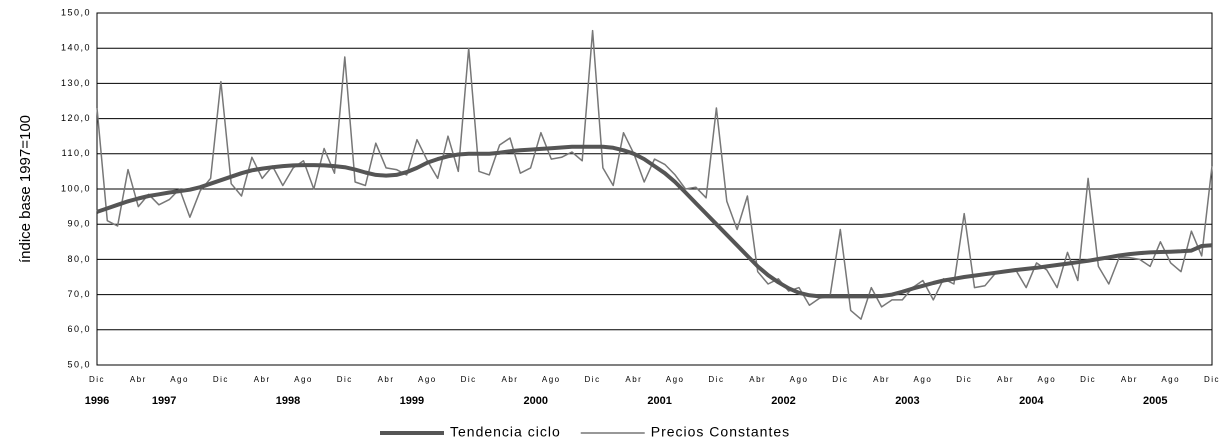 Image resolution: width=1226 pixels, height=448 pixels. What do you see at coordinates (659, 401) in the screenshot?
I see `year-label: 2001` at bounding box center [659, 401].